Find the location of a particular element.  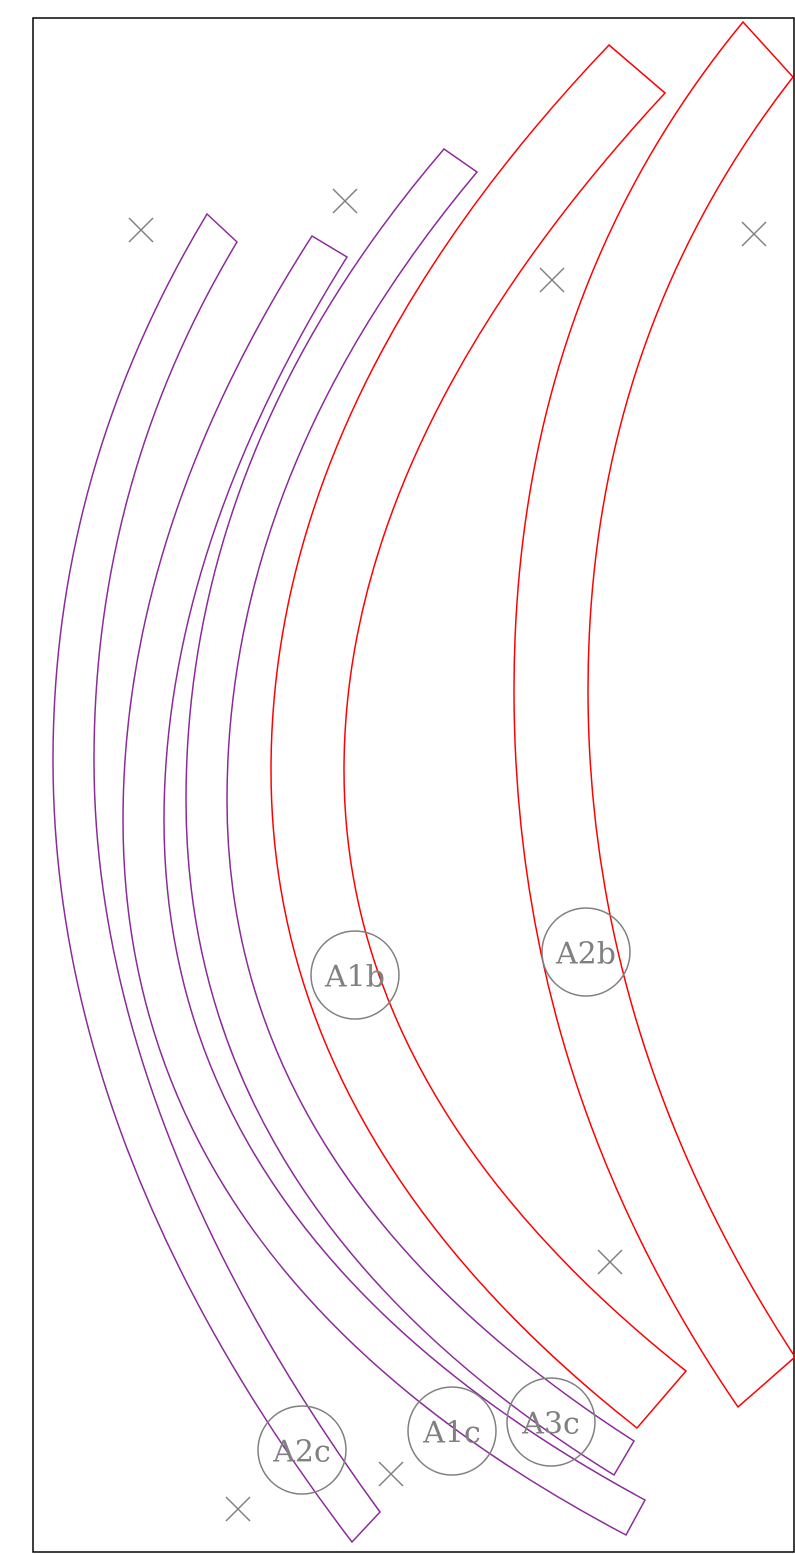

label-a2c-text: A2c is located at coordinates (301, 1452).